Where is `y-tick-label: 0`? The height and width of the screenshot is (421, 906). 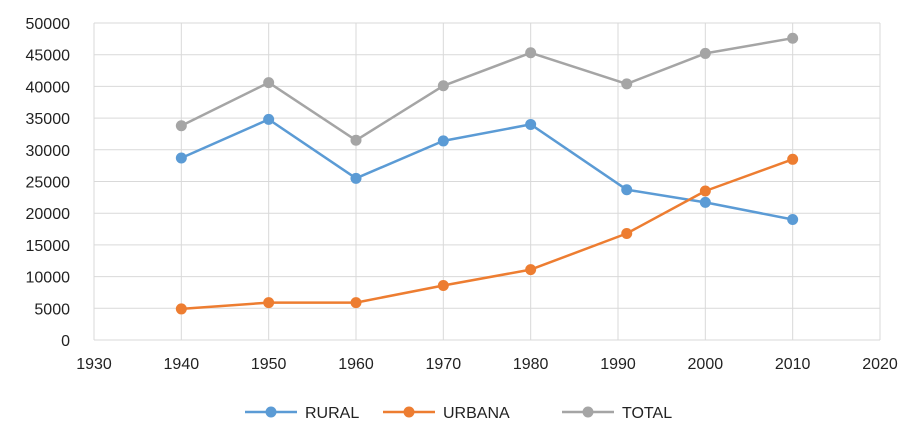
y-tick-label: 0 is located at coordinates (65, 341).